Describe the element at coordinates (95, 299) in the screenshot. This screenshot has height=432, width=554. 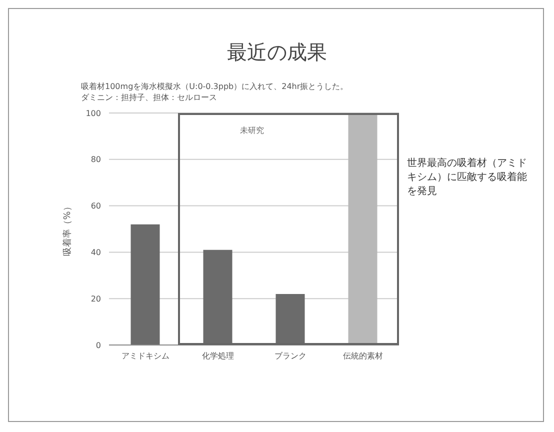
I see `y-tick-label: 20` at that location.